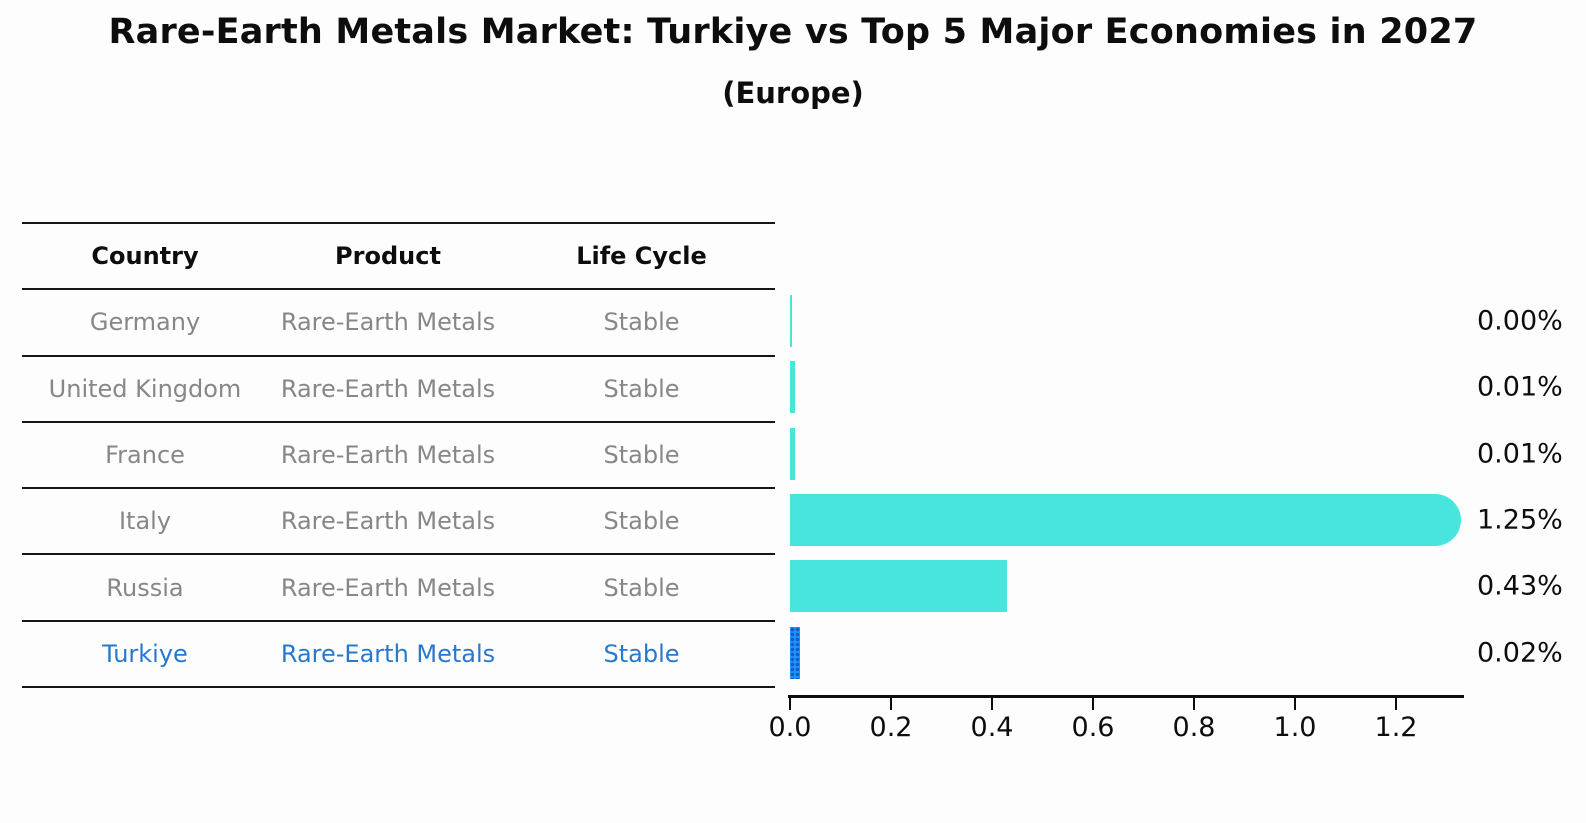 The image size is (1586, 823). What do you see at coordinates (992, 727) in the screenshot?
I see `x-axis-tick-label: 0.4` at bounding box center [992, 727].